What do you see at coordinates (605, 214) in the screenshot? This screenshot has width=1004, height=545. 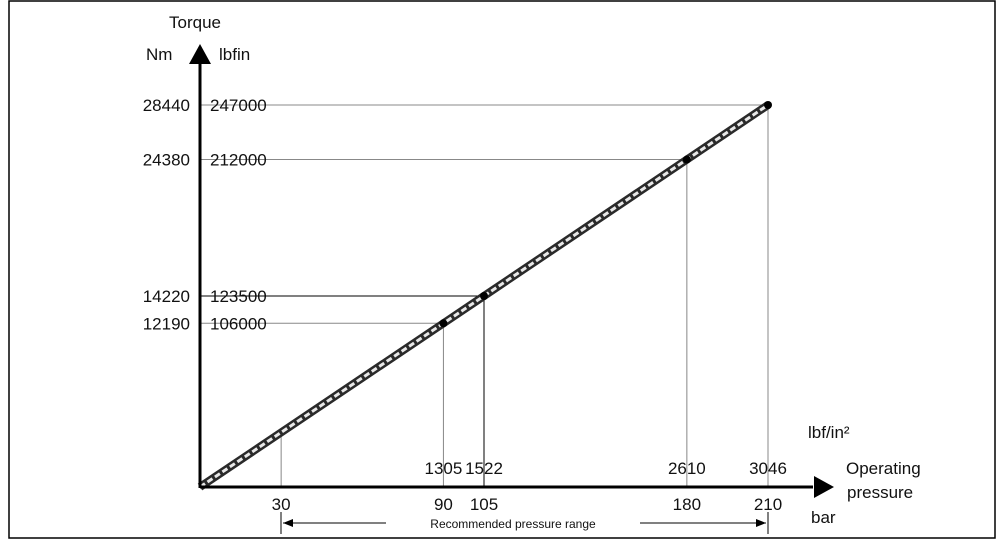 I see `marked-points` at bounding box center [605, 214].